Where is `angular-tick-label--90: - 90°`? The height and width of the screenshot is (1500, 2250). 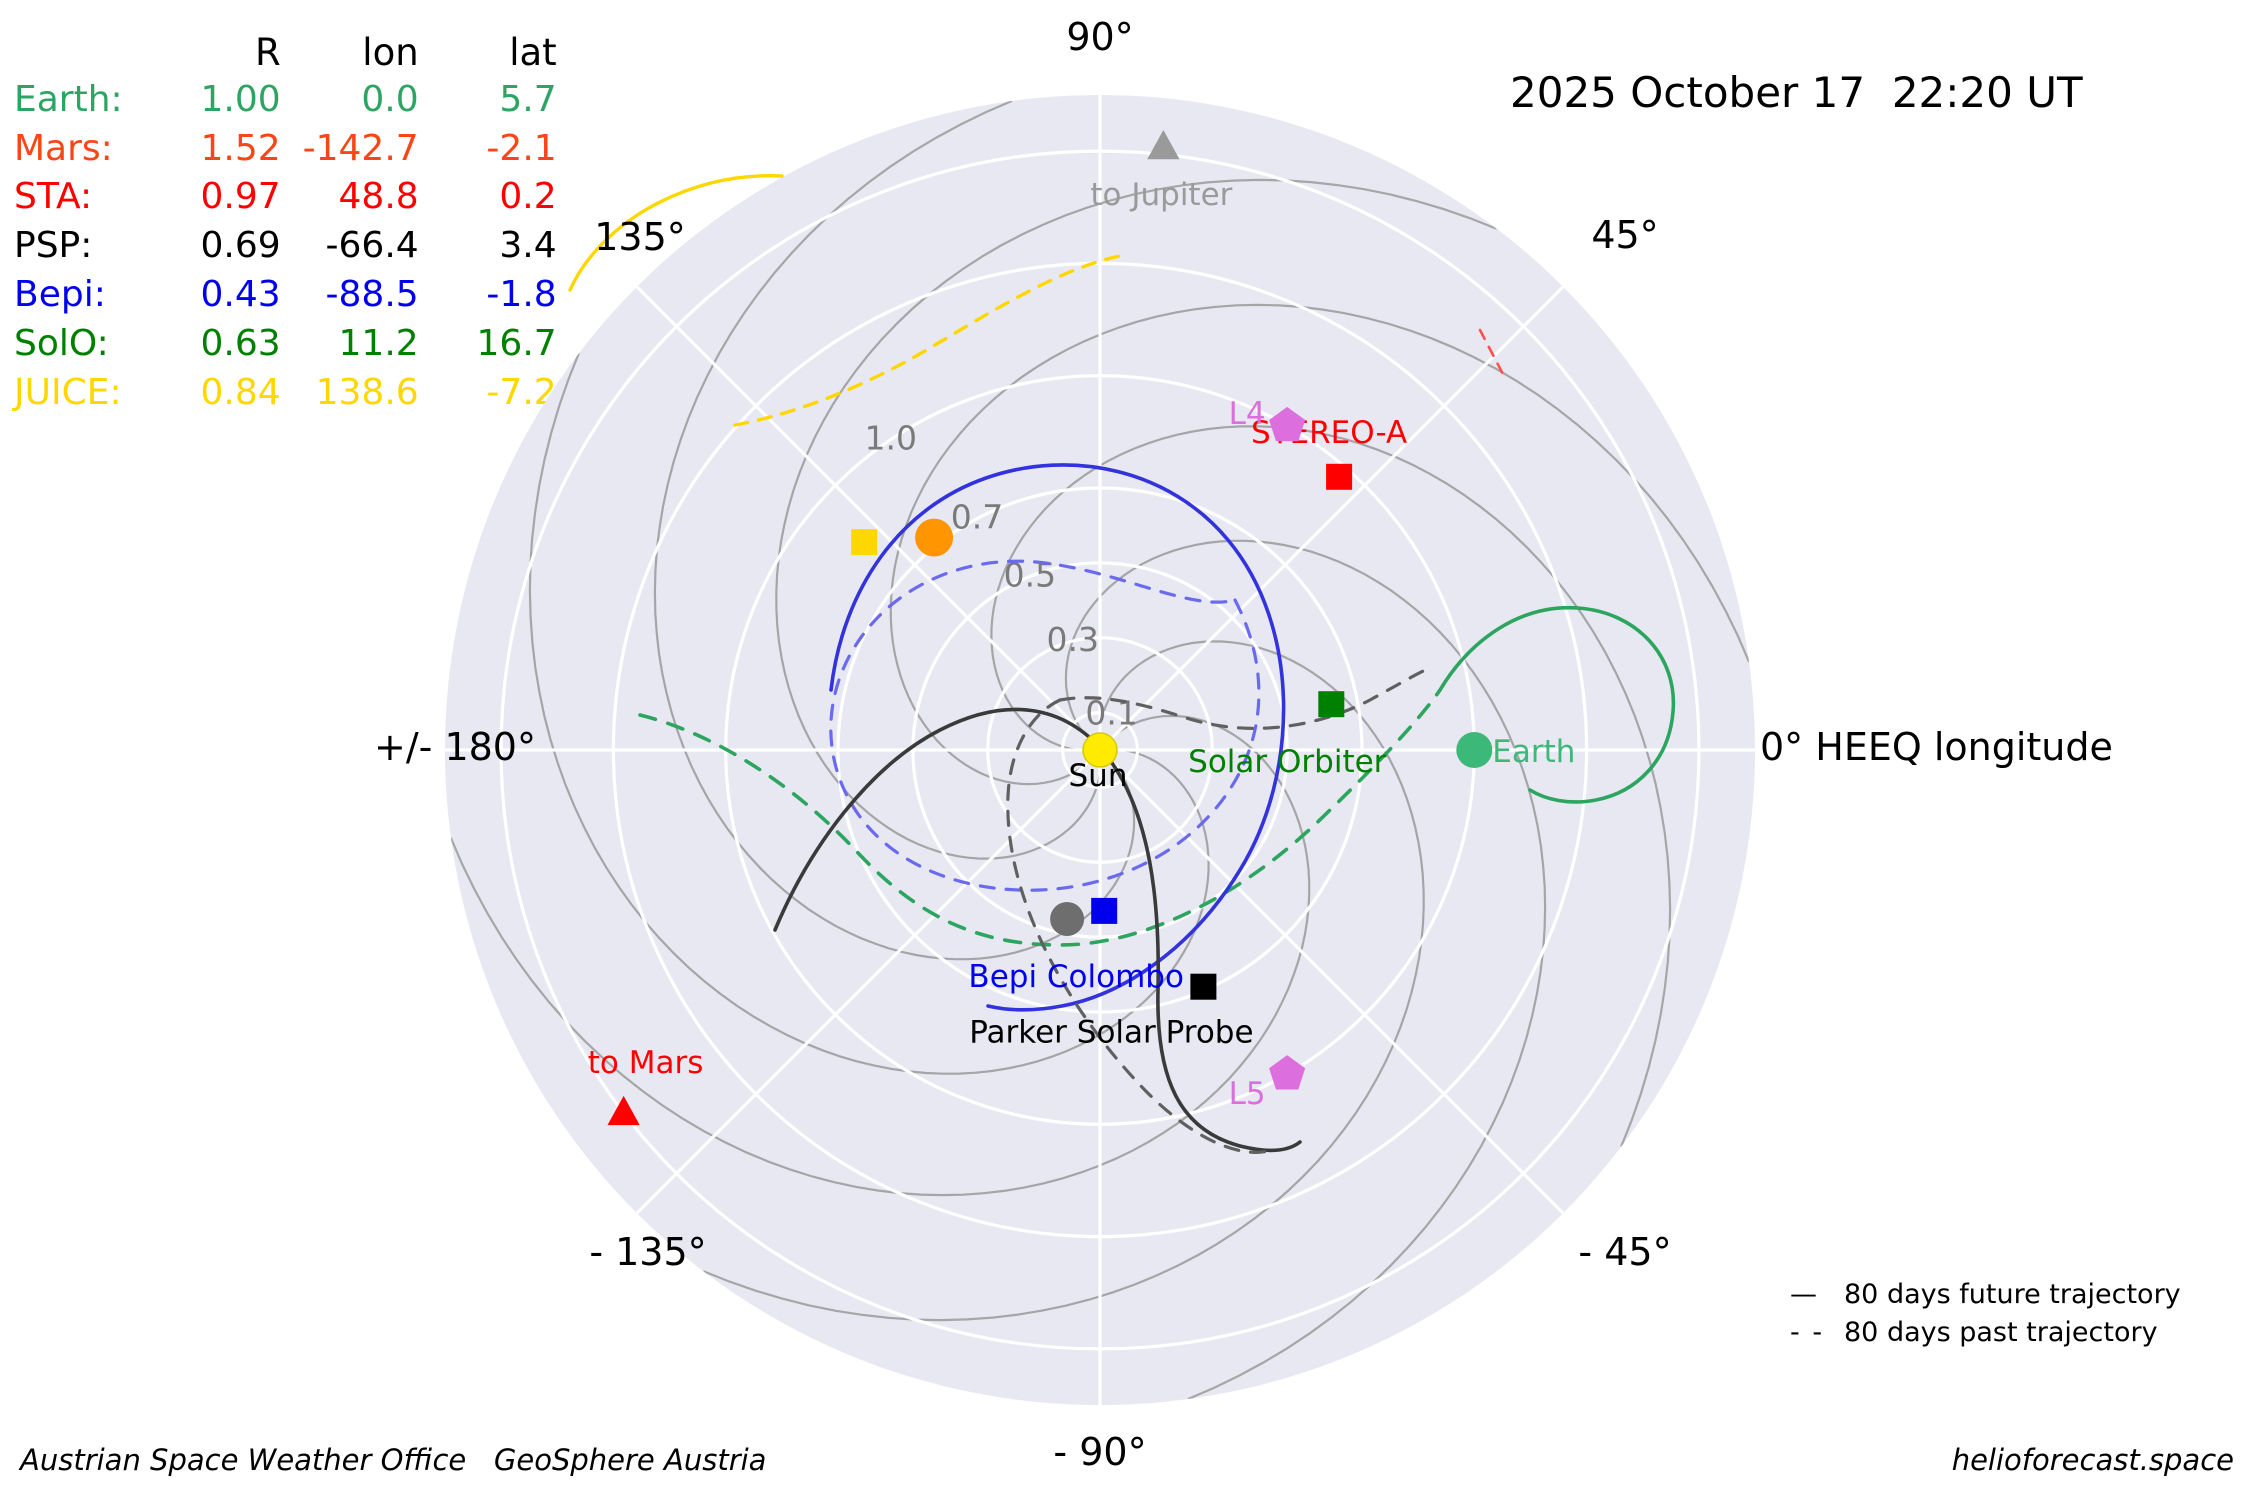 angular-tick-label--90: - 90° is located at coordinates (1099, 1452).